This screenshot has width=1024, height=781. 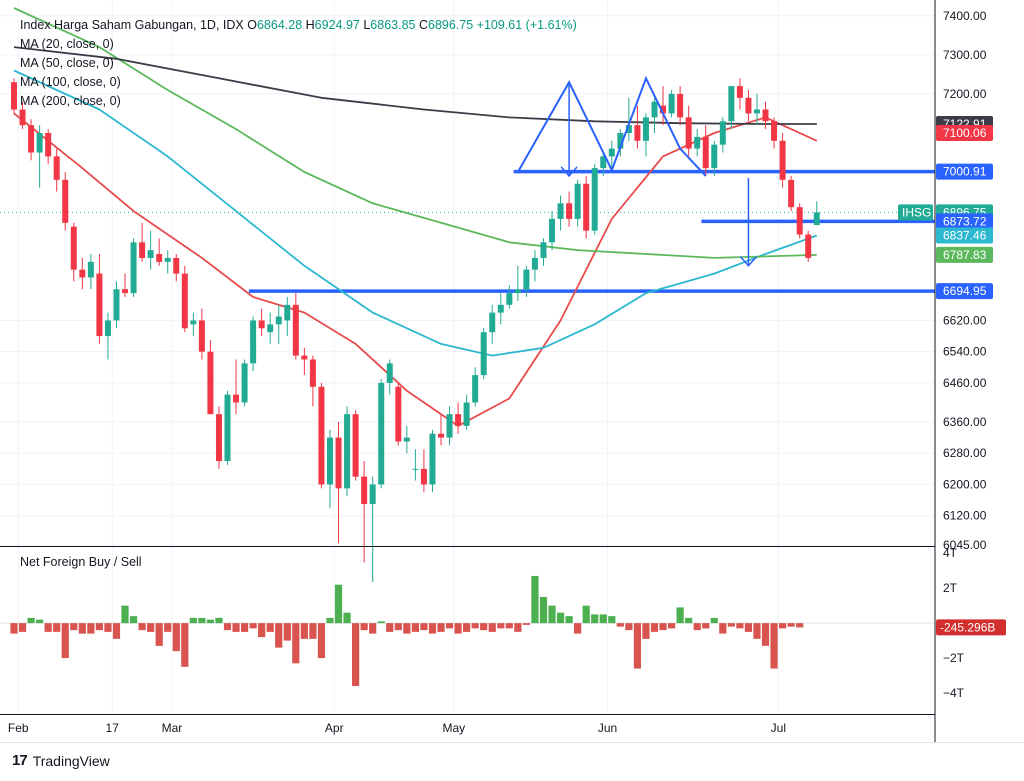 What do you see at coordinates (451, 25) in the screenshot?
I see `close-value: 6896.75` at bounding box center [451, 25].